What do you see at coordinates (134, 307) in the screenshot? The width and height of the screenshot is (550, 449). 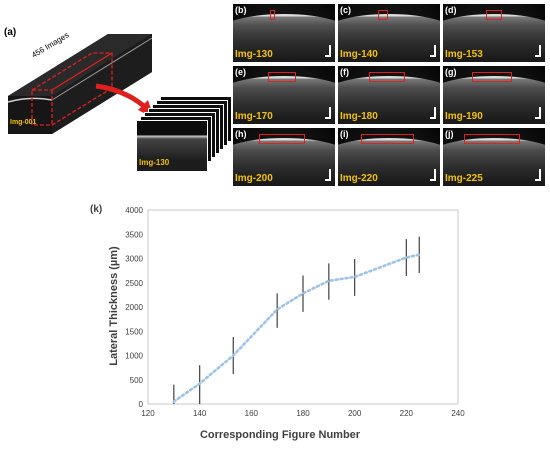 I see `y-tick-label: 2000` at bounding box center [134, 307].